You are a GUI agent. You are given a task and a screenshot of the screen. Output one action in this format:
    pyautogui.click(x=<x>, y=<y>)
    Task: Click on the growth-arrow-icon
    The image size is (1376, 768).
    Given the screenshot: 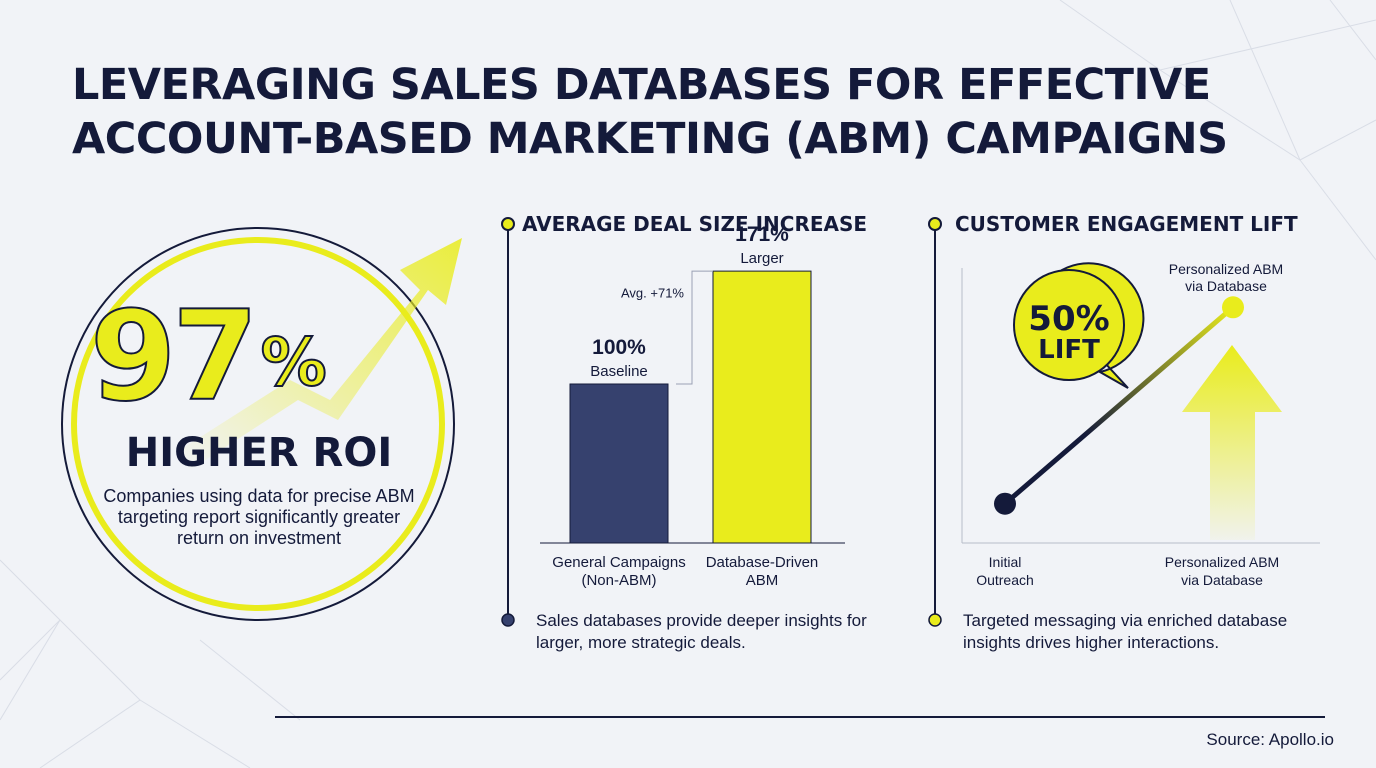 What is the action you would take?
    pyautogui.click(x=321, y=354)
    